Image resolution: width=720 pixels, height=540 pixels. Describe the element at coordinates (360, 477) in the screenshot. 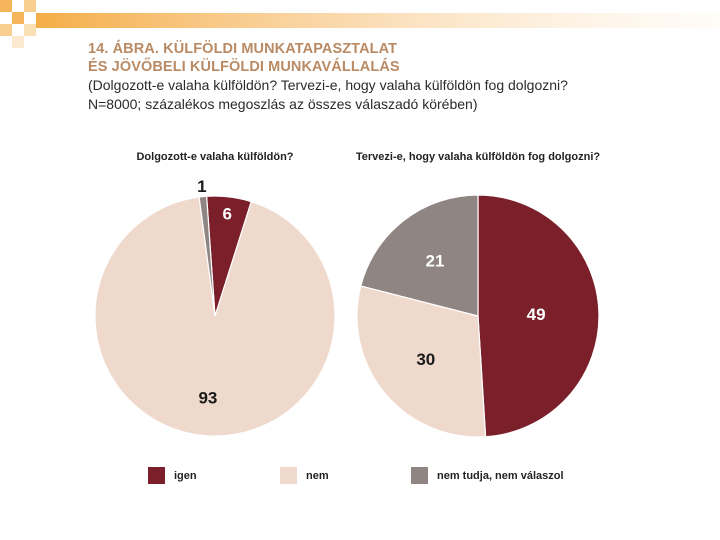

I see `chart-legend: igen nem nem tudja, nem válaszol` at that location.